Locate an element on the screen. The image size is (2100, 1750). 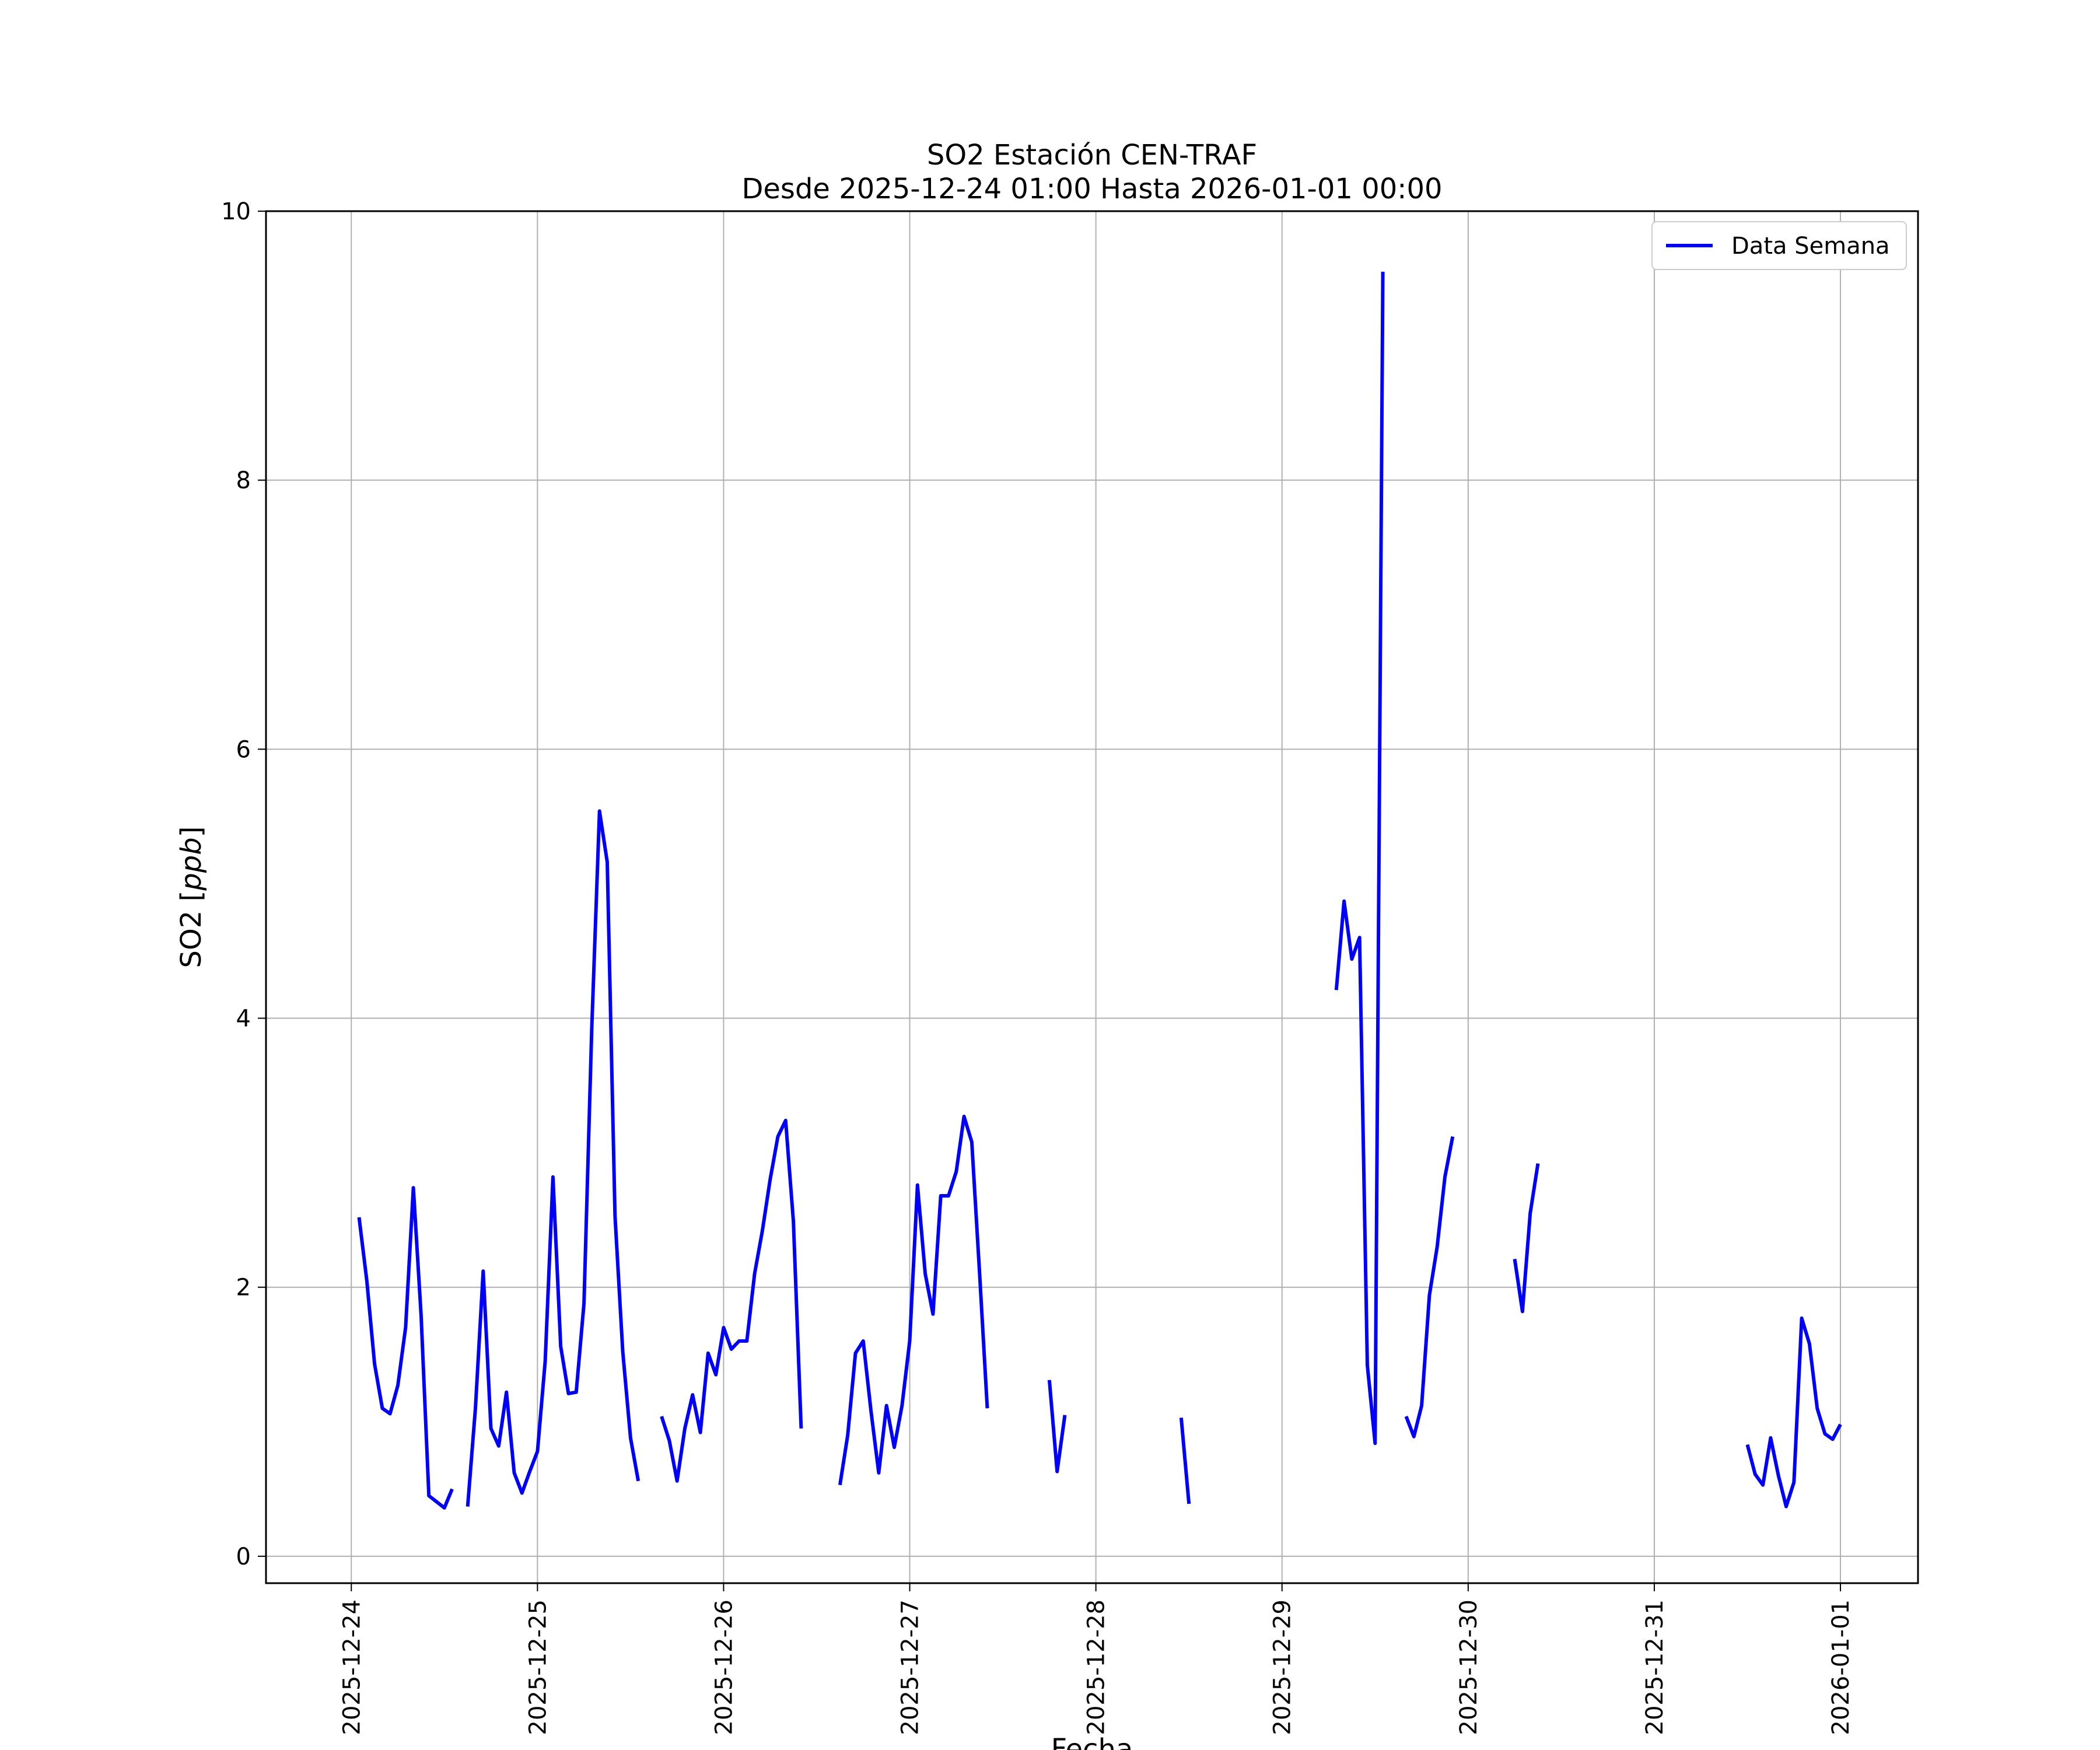
y-axis-label: SO2 [ppb] is located at coordinates (191, 897).